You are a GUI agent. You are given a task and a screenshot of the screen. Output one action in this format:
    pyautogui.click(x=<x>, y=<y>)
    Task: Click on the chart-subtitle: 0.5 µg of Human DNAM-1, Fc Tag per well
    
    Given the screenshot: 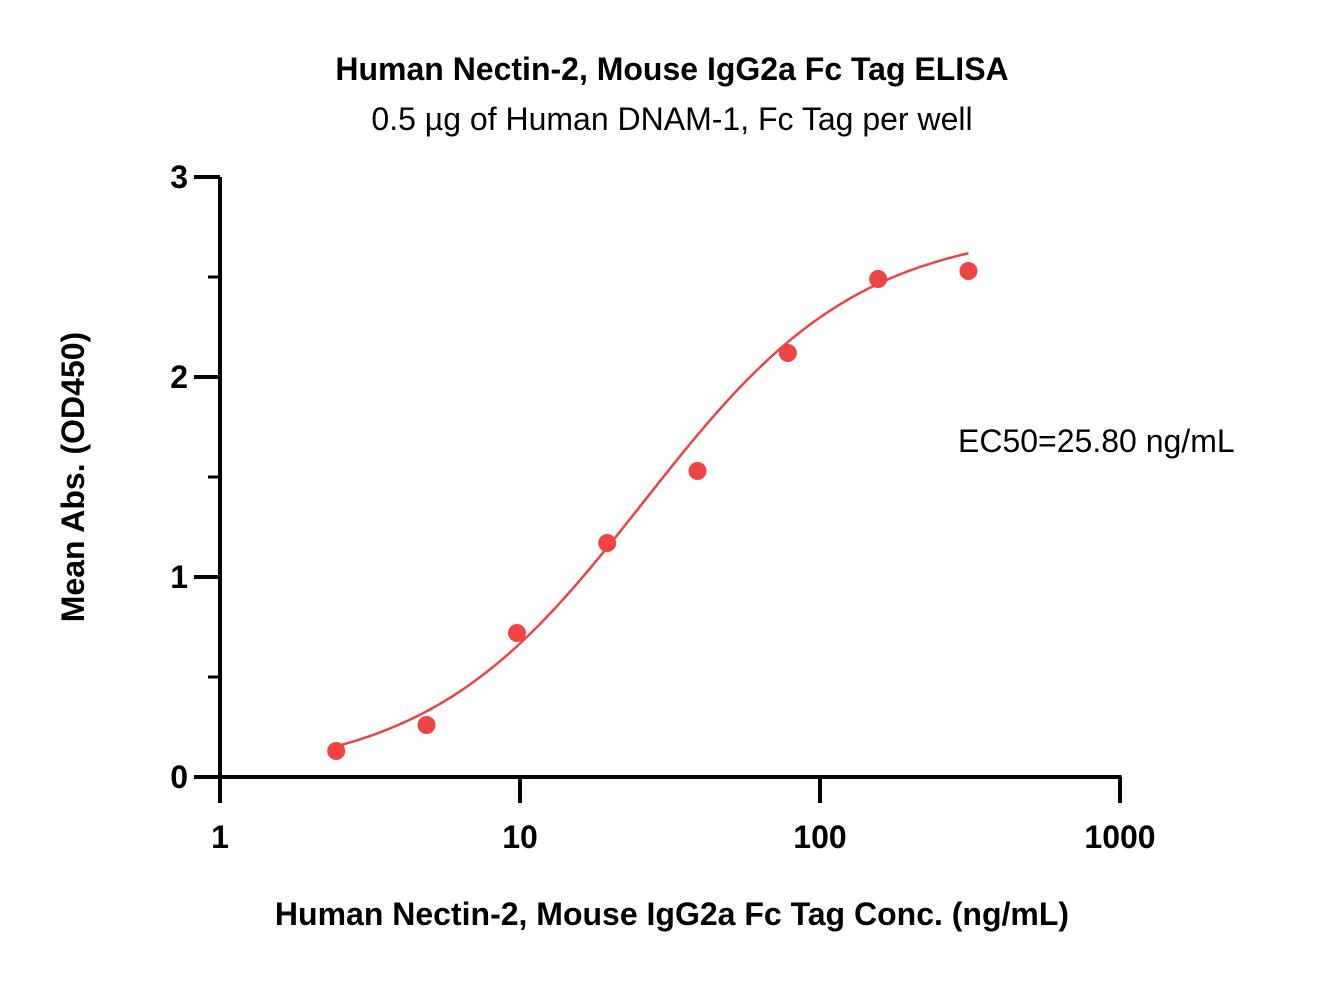 What is the action you would take?
    pyautogui.click(x=671, y=119)
    